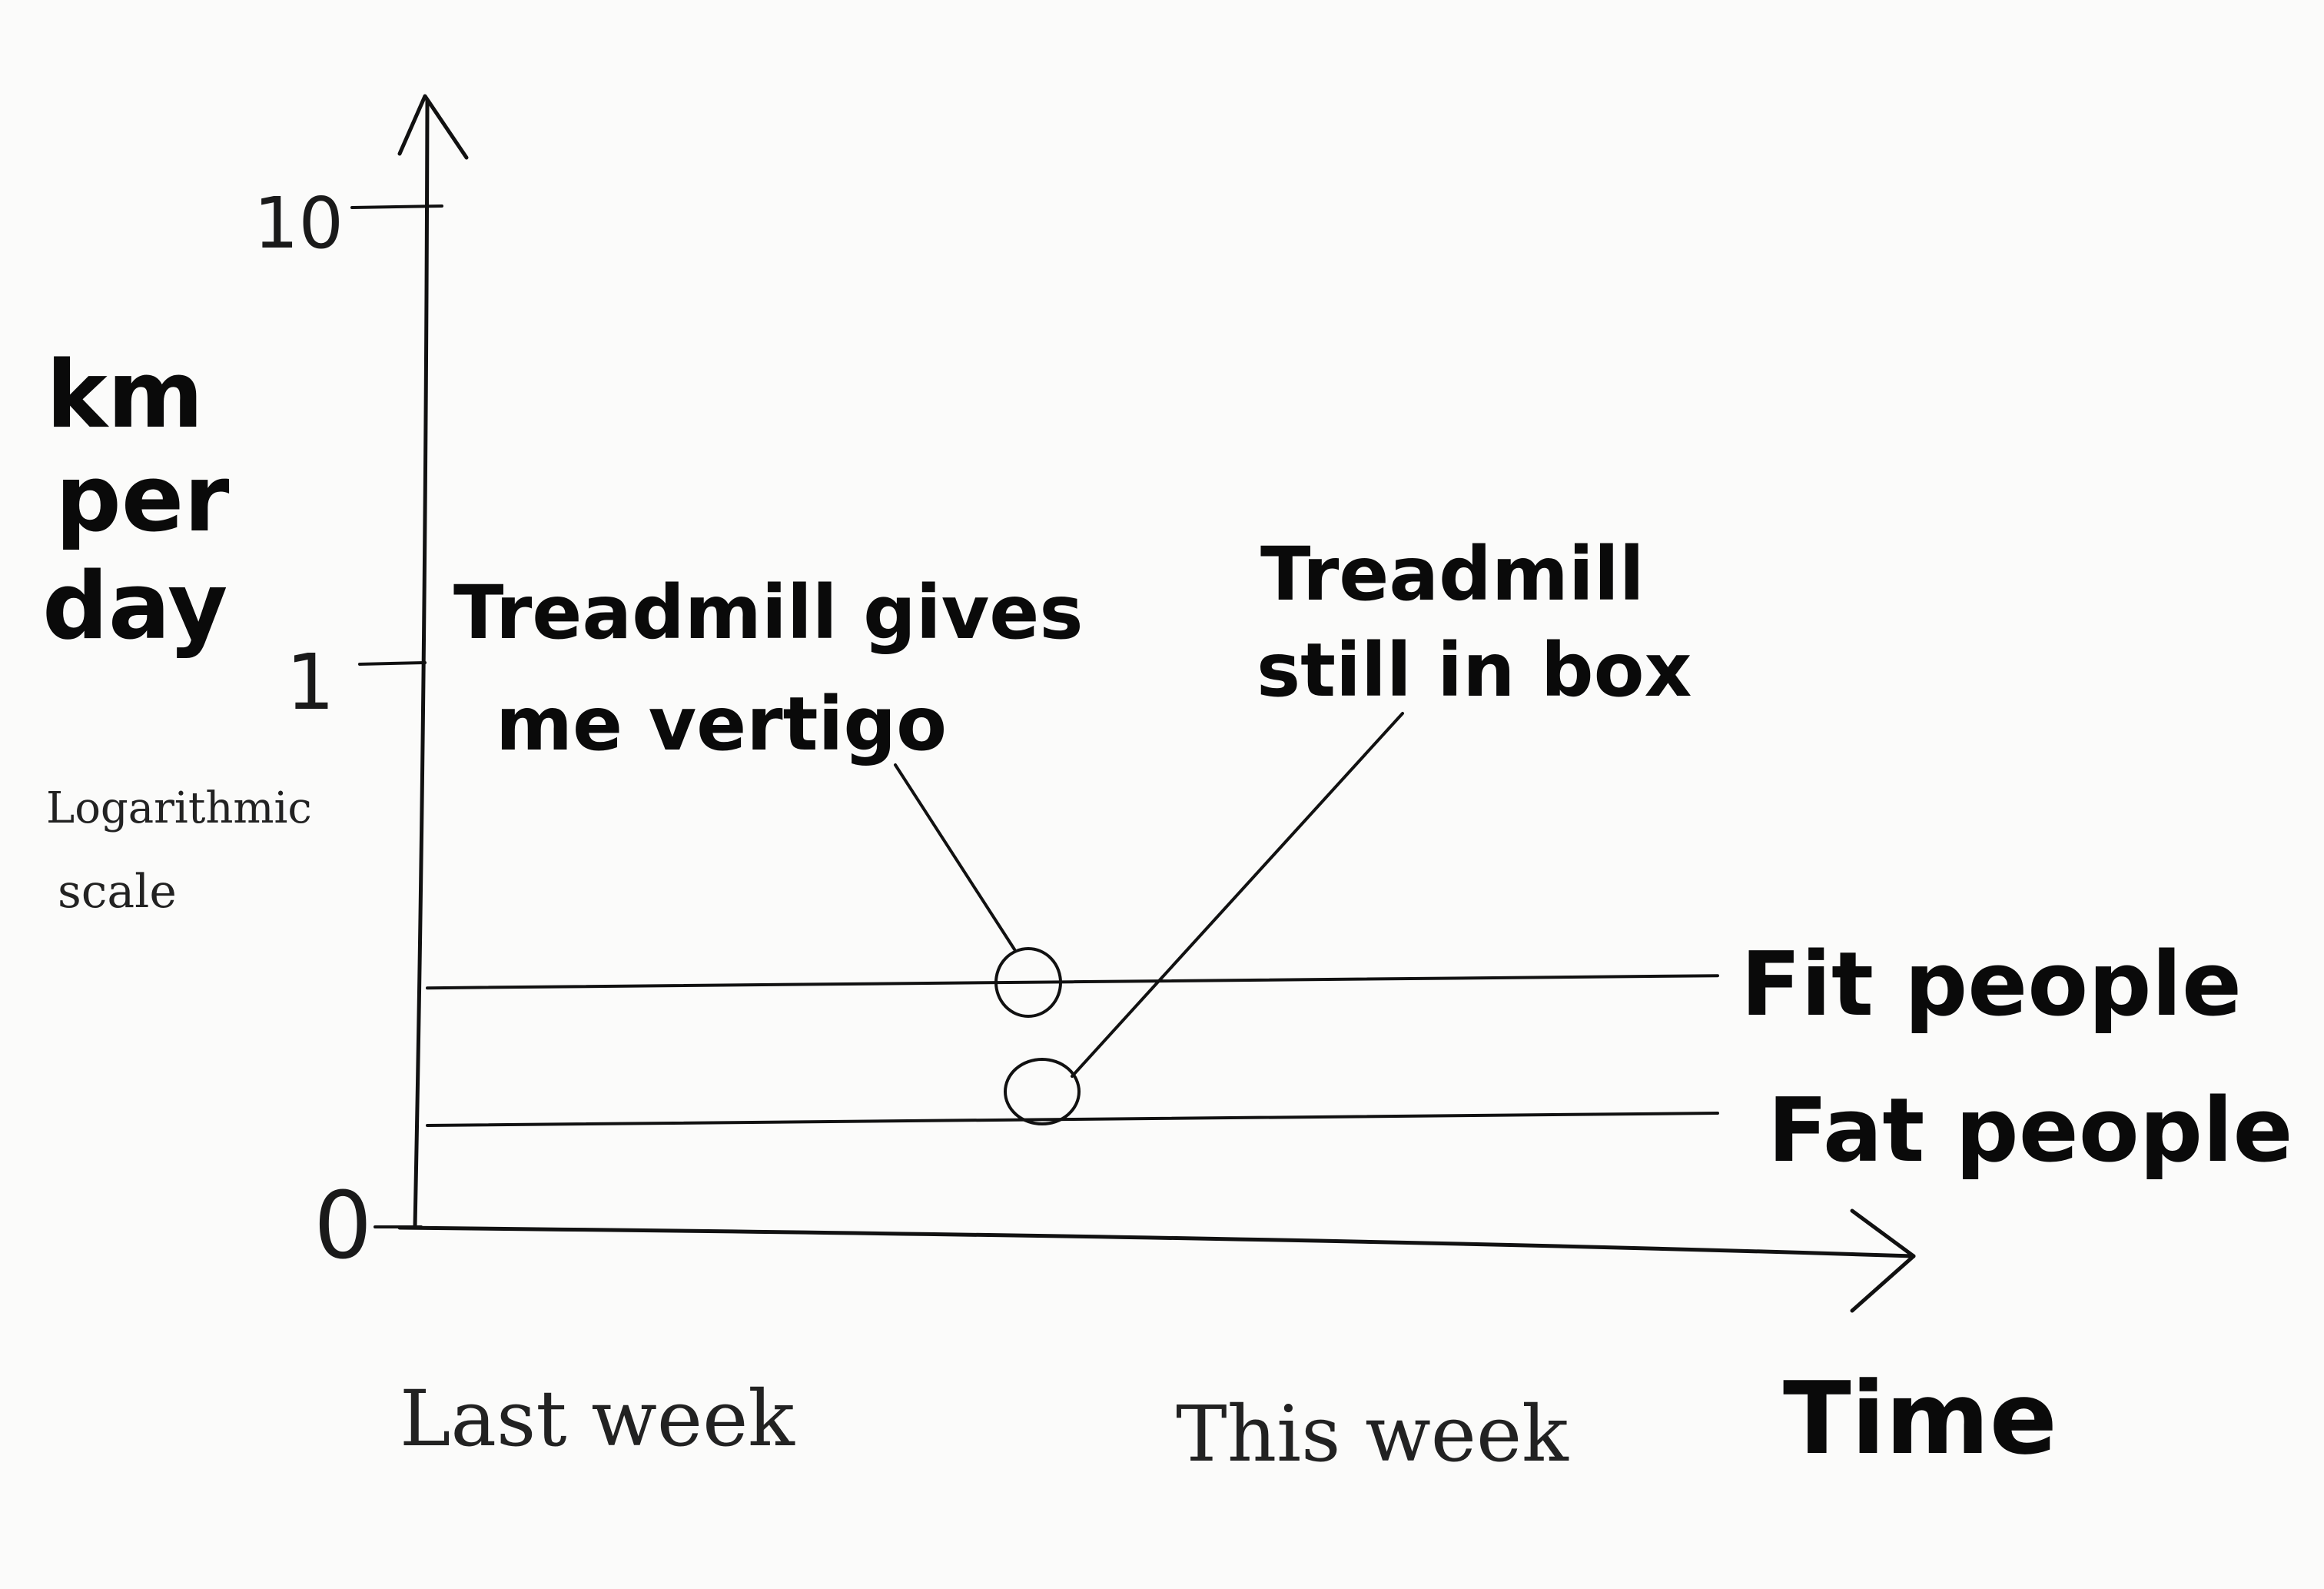  I want to click on y-axis-label-line-2: per, so click(142, 499).